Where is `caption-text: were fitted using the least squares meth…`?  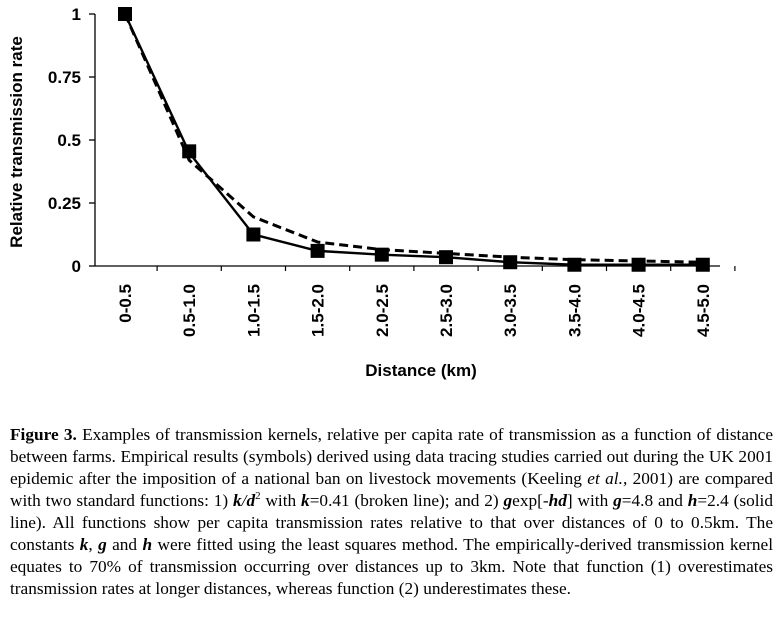
caption-text: were fitted using the least squares meth… is located at coordinates (392, 566).